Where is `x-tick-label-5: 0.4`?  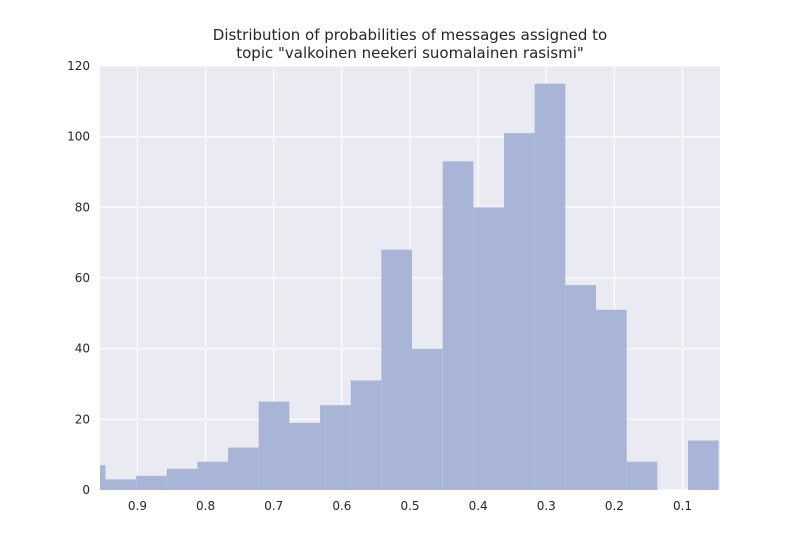 x-tick-label-5: 0.4 is located at coordinates (478, 506).